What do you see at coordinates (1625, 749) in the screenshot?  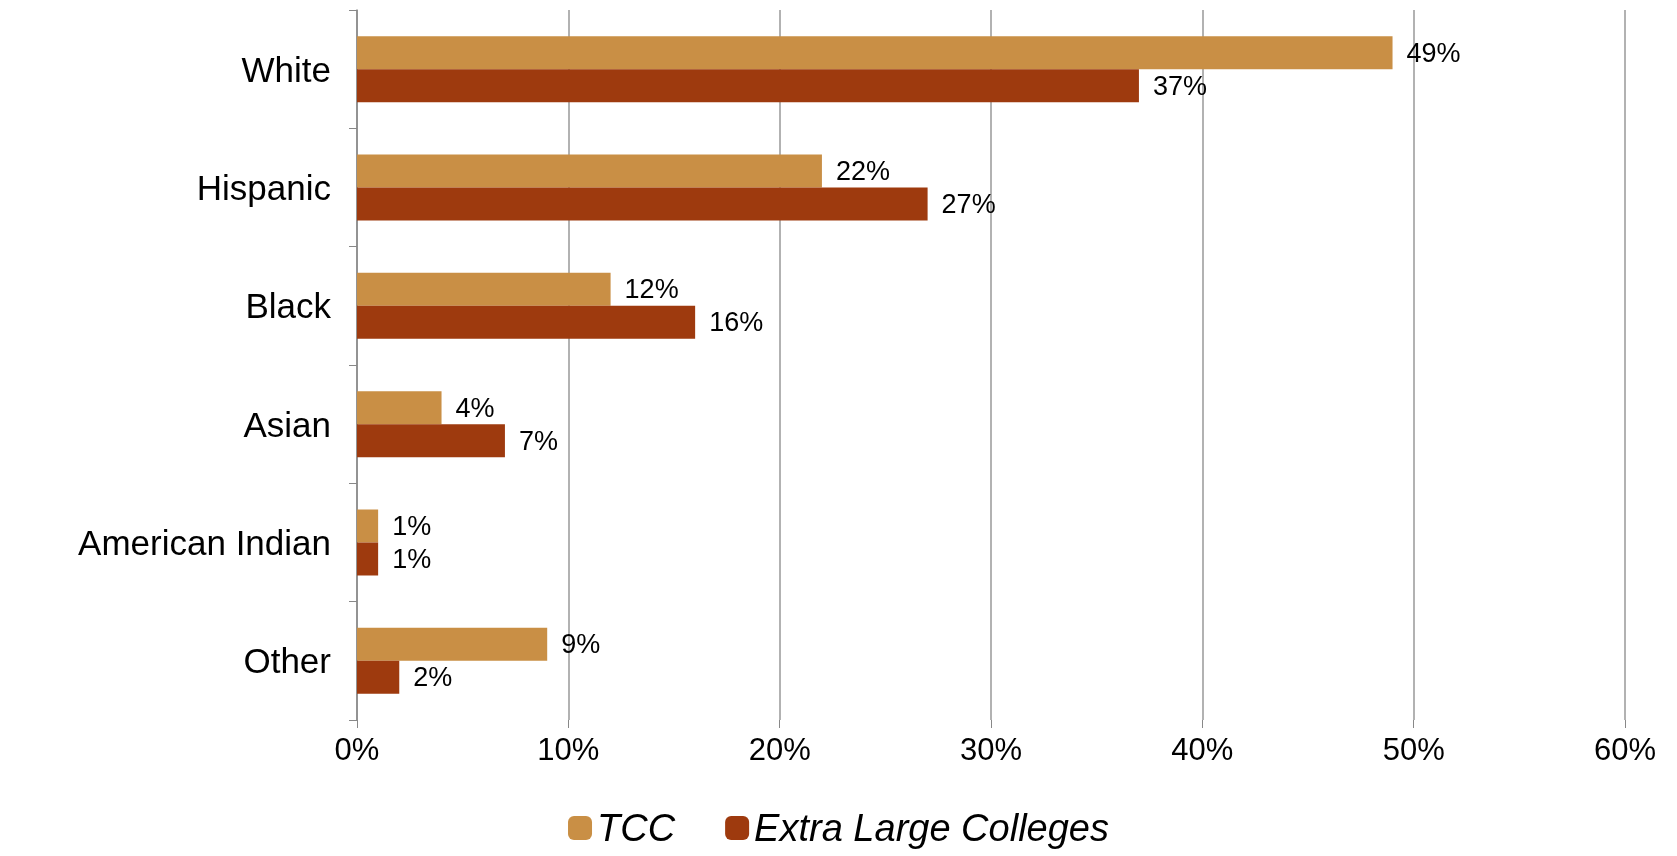 I see `x-tick-label: 60%` at bounding box center [1625, 749].